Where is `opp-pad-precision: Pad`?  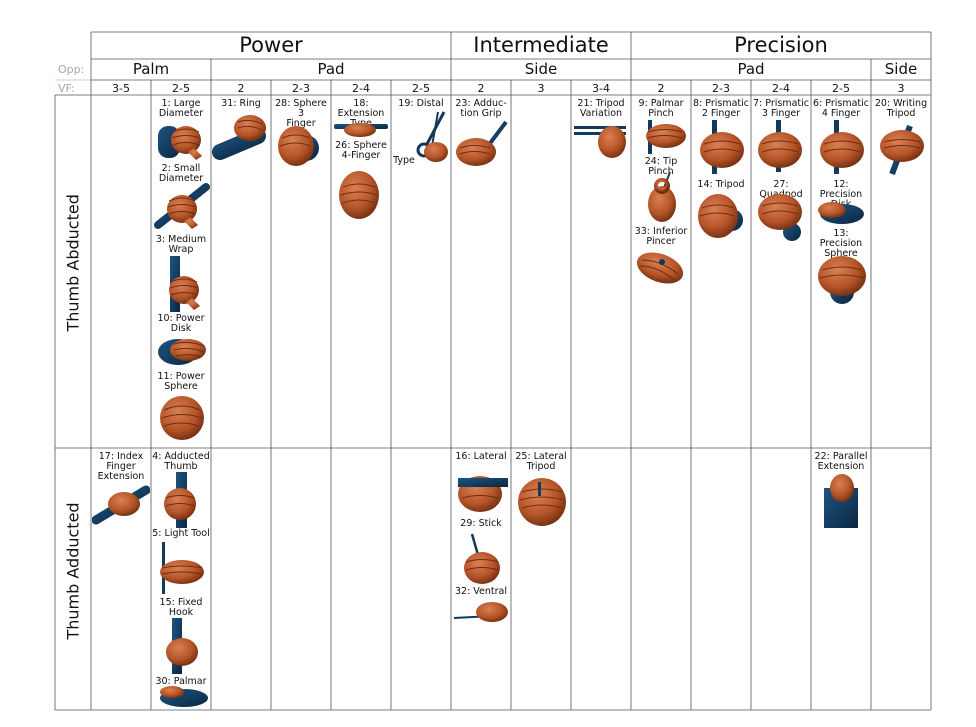
opp-pad-precision: Pad is located at coordinates (751, 69).